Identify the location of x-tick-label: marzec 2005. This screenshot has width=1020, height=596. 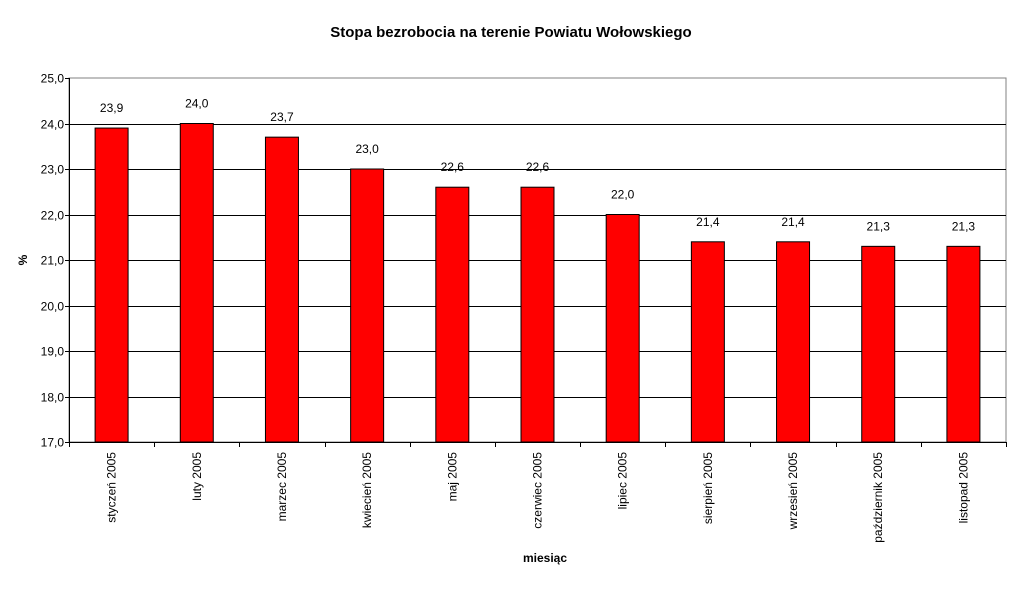
(282, 487).